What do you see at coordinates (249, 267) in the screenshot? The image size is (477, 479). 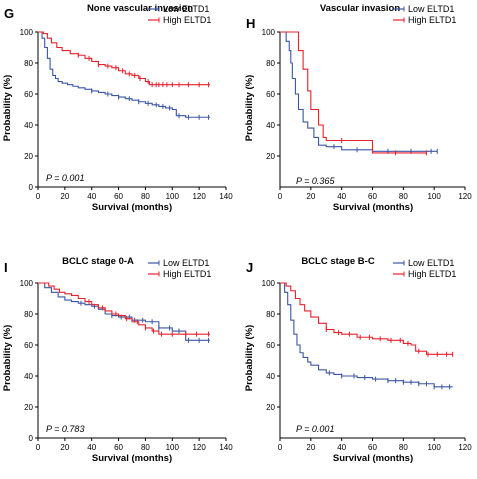 I see `panel-letter: J` at bounding box center [249, 267].